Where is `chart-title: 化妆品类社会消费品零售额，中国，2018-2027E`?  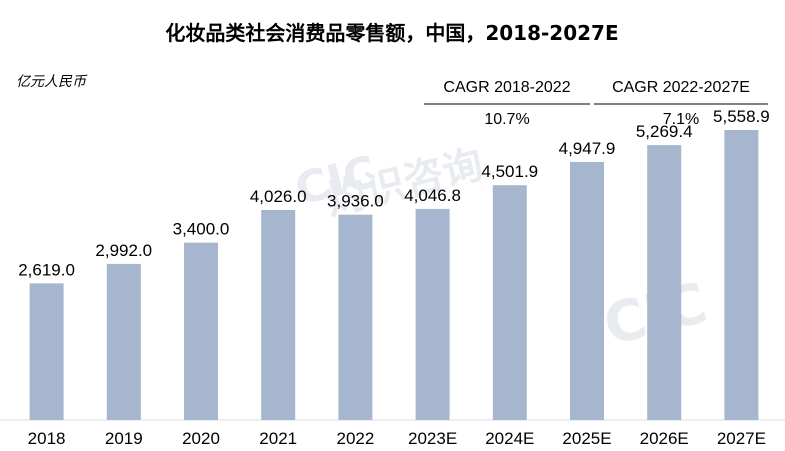
chart-title: 化妆品类社会消费品零售额，中国，2018-2027E is located at coordinates (391, 33).